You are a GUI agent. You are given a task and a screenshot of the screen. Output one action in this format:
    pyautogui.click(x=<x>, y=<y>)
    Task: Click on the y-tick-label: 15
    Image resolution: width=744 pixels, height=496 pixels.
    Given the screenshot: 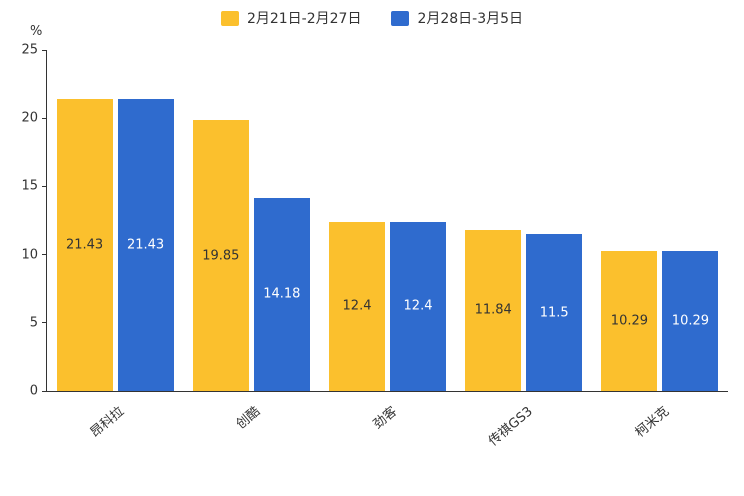 What is the action you would take?
    pyautogui.click(x=29, y=186)
    